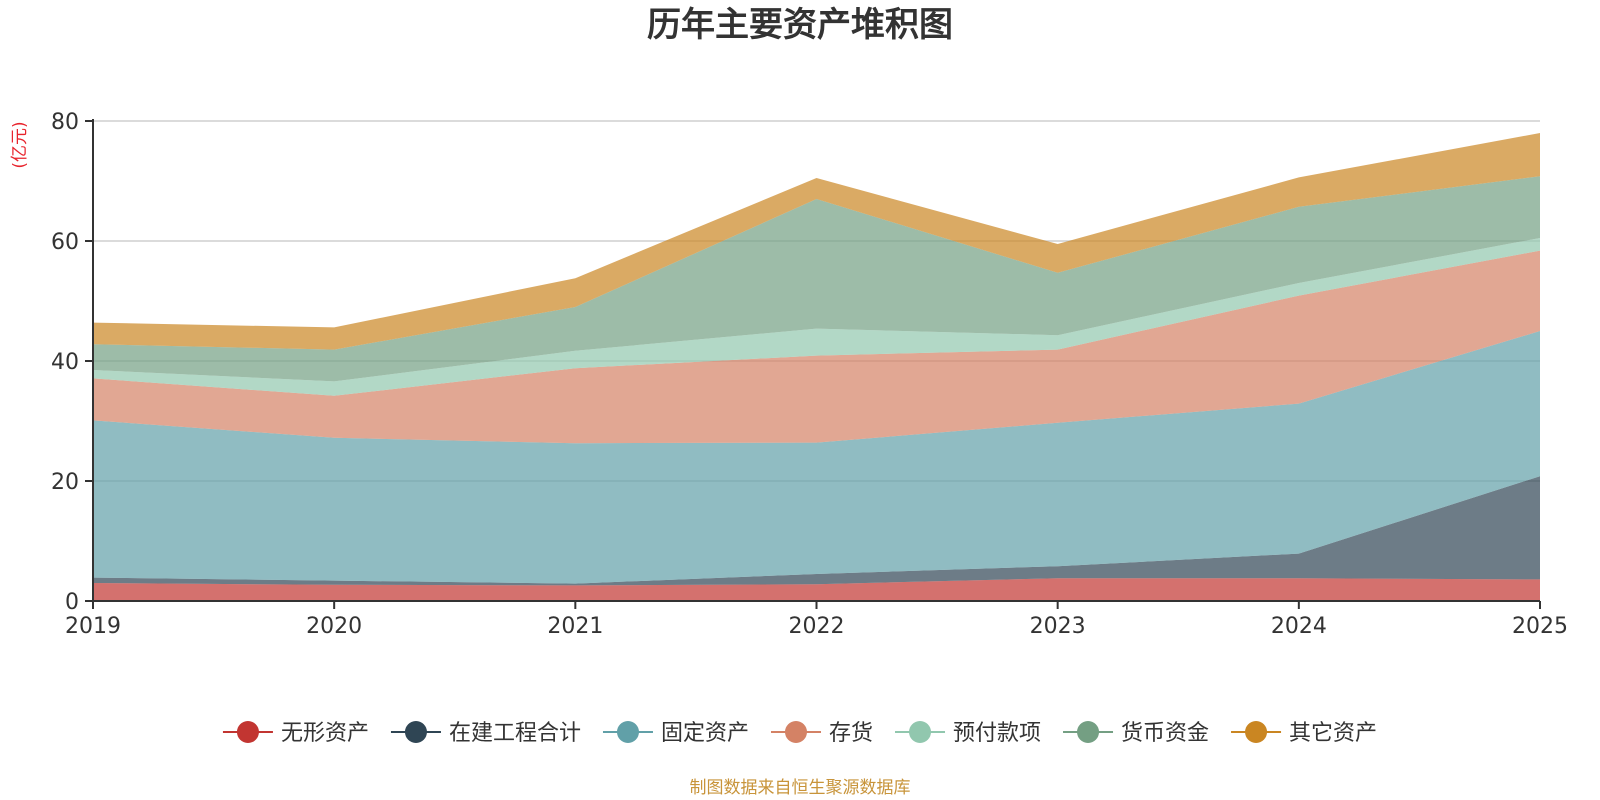  I want to click on y-tick-label: 60, so click(65, 242).